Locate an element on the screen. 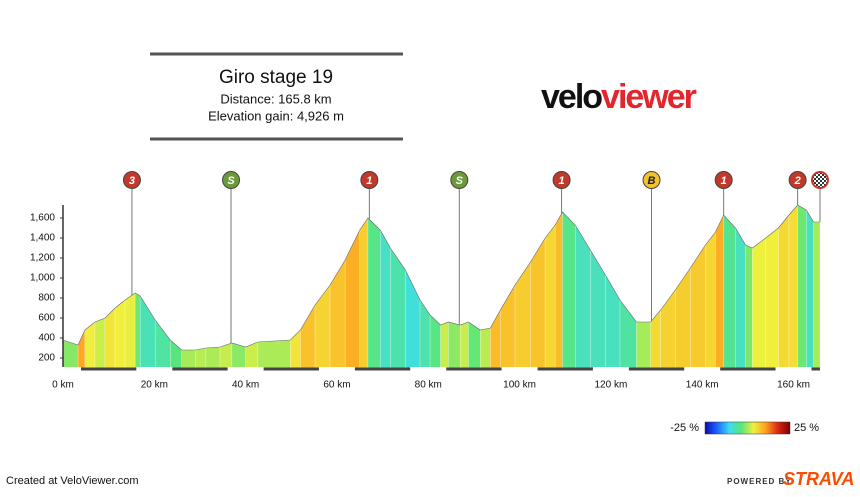 This screenshot has height=497, width=860. marker-label: B is located at coordinates (652, 181).